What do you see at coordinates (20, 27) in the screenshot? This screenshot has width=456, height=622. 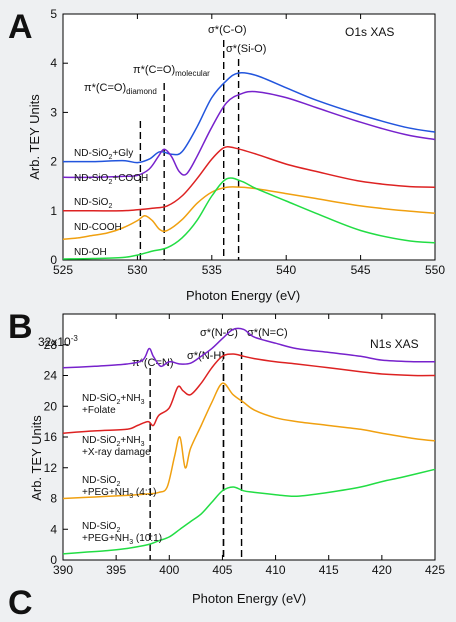 I see `panel-letter-a: A` at bounding box center [20, 27].